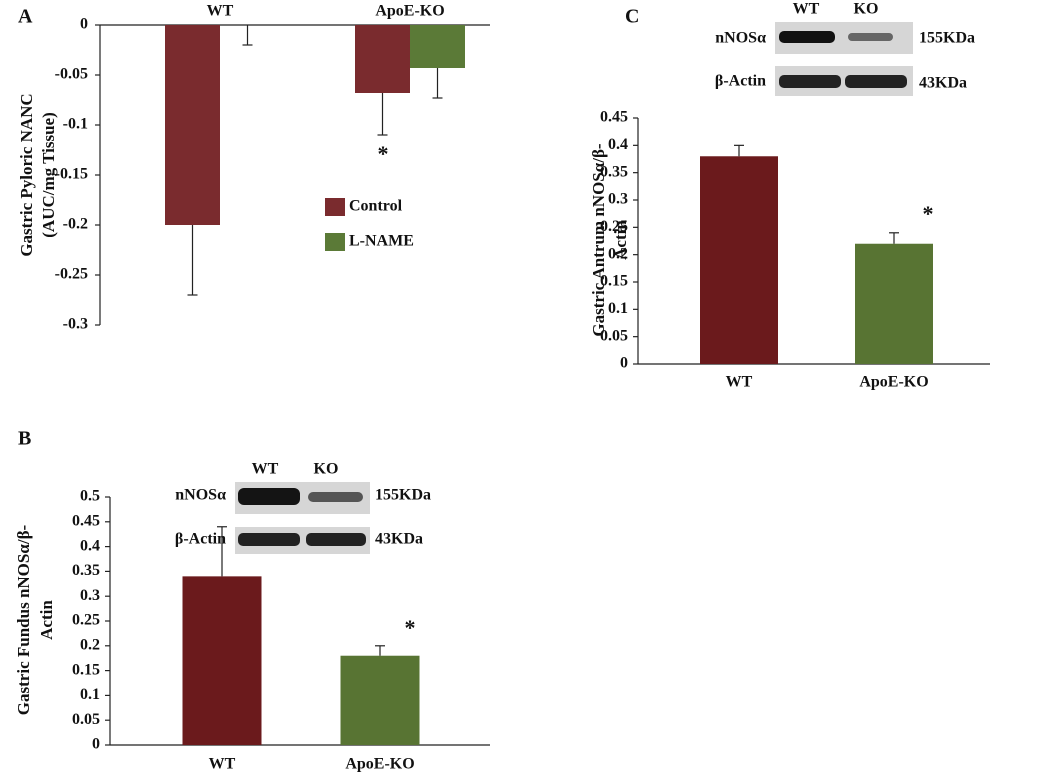  I want to click on y-tick-label: -0.3, so click(75, 324).